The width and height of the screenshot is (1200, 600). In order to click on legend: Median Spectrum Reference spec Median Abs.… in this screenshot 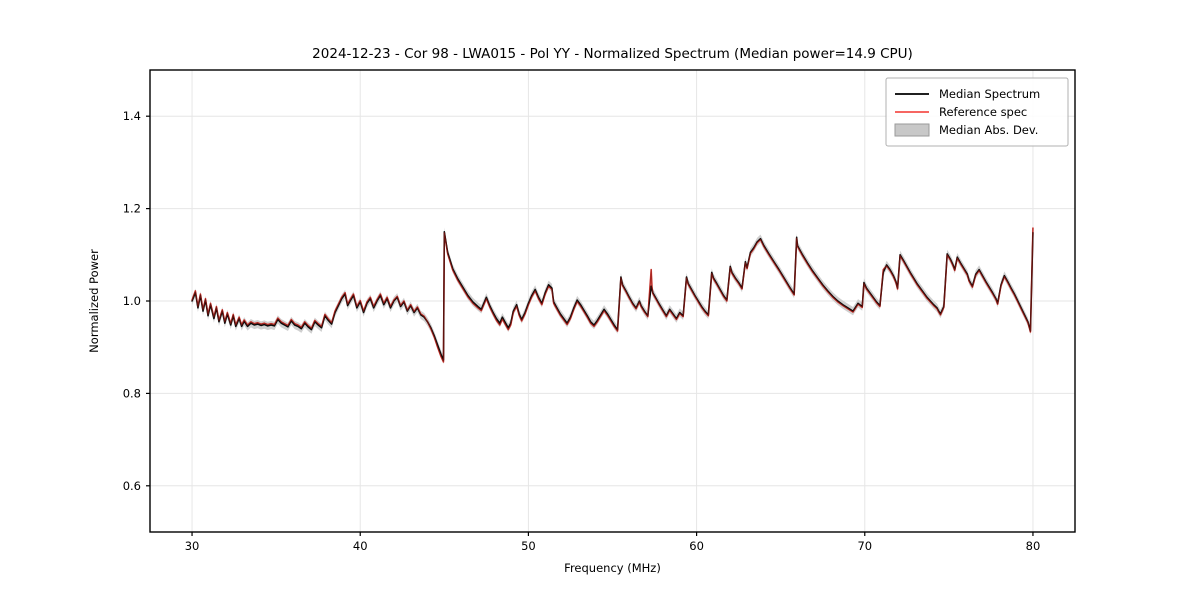, I will do `click(977, 112)`.